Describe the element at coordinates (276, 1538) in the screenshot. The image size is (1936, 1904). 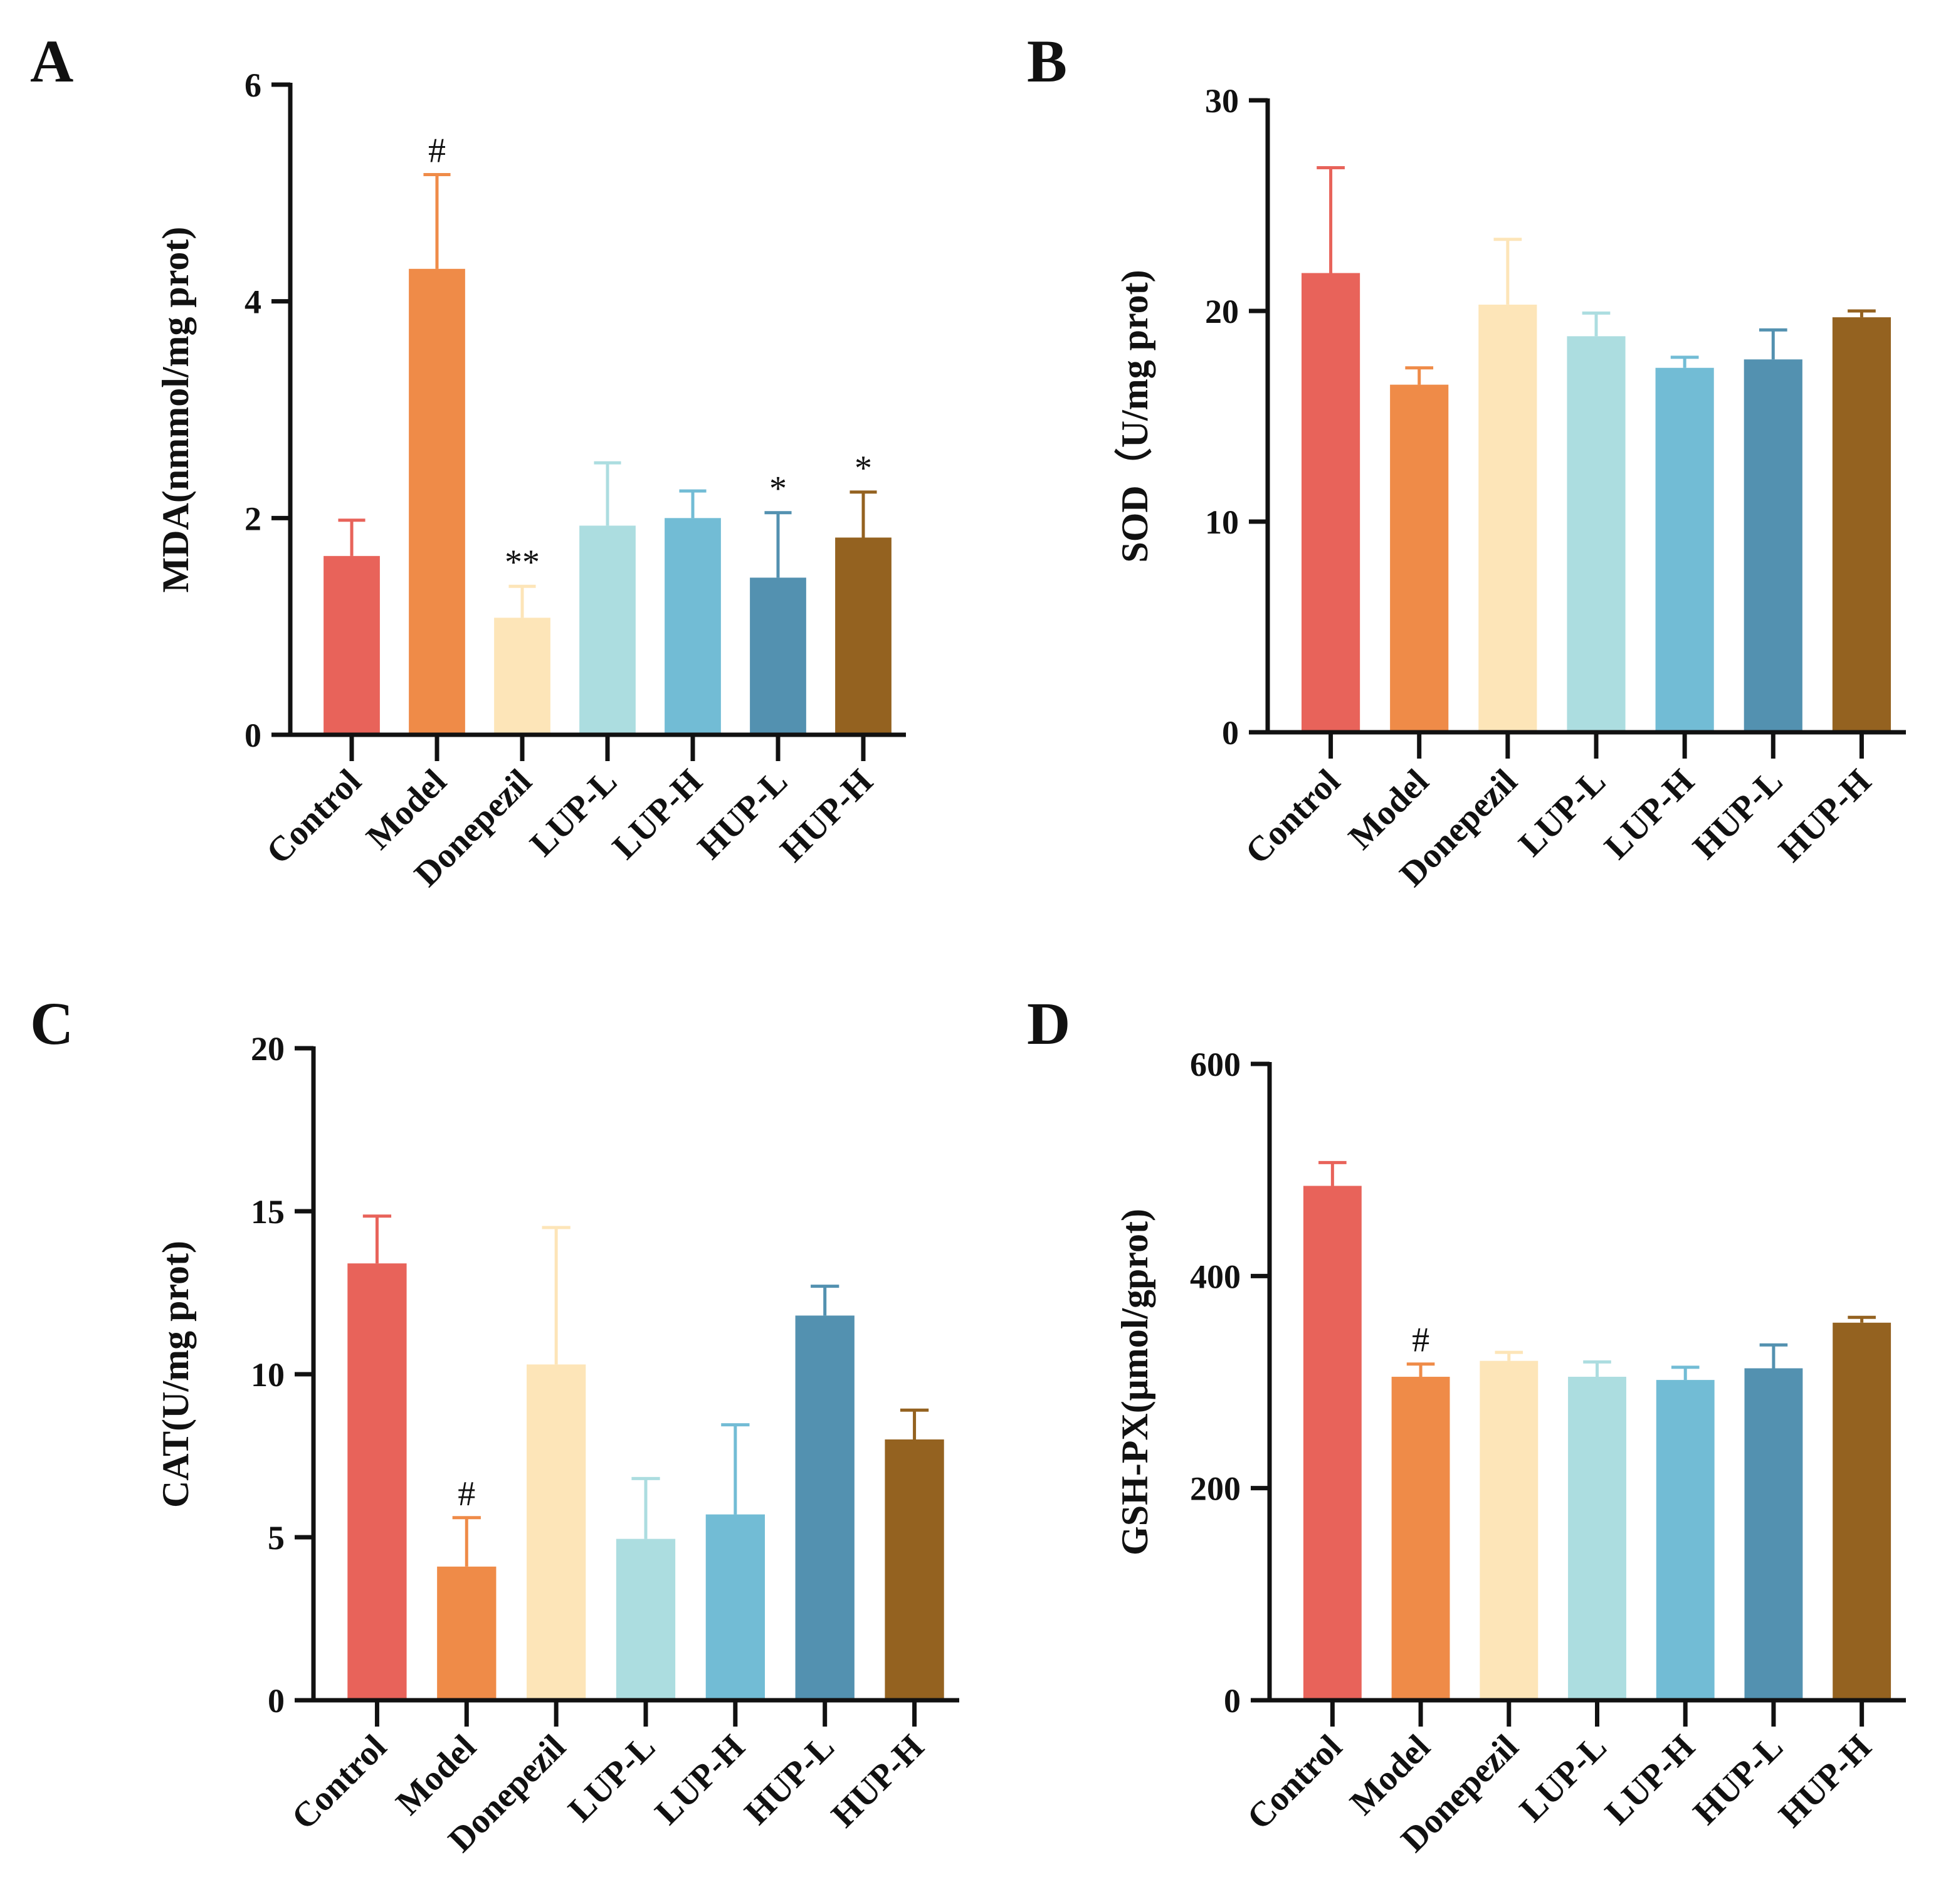
I see `y-tick-label: 5` at that location.